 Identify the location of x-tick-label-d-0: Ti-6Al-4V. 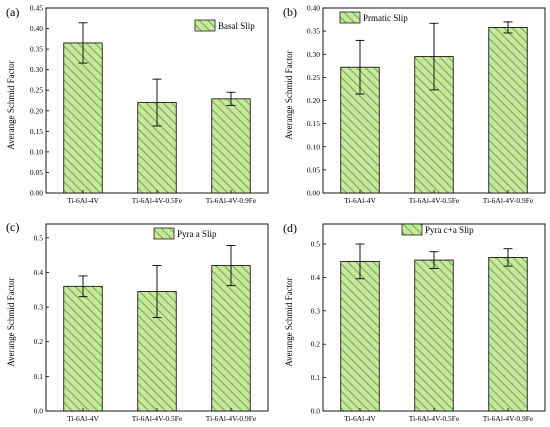
(360, 418).